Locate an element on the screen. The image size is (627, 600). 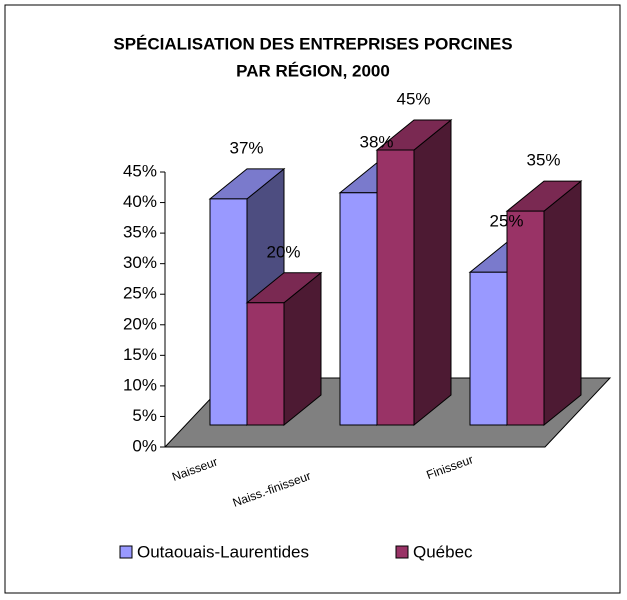
data-label: 37% is located at coordinates (246, 147).